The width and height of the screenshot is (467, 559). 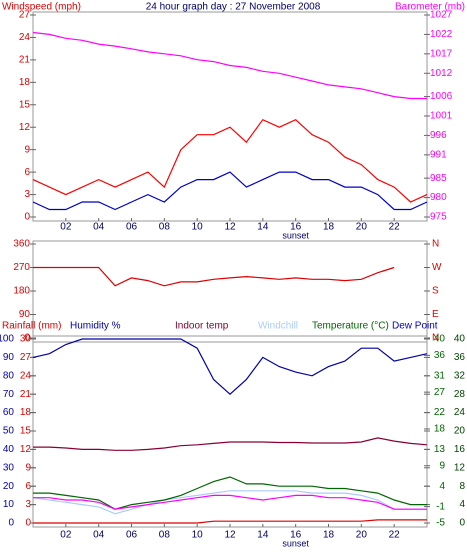 I want to click on y-tick-label: 31, so click(x=440, y=375).